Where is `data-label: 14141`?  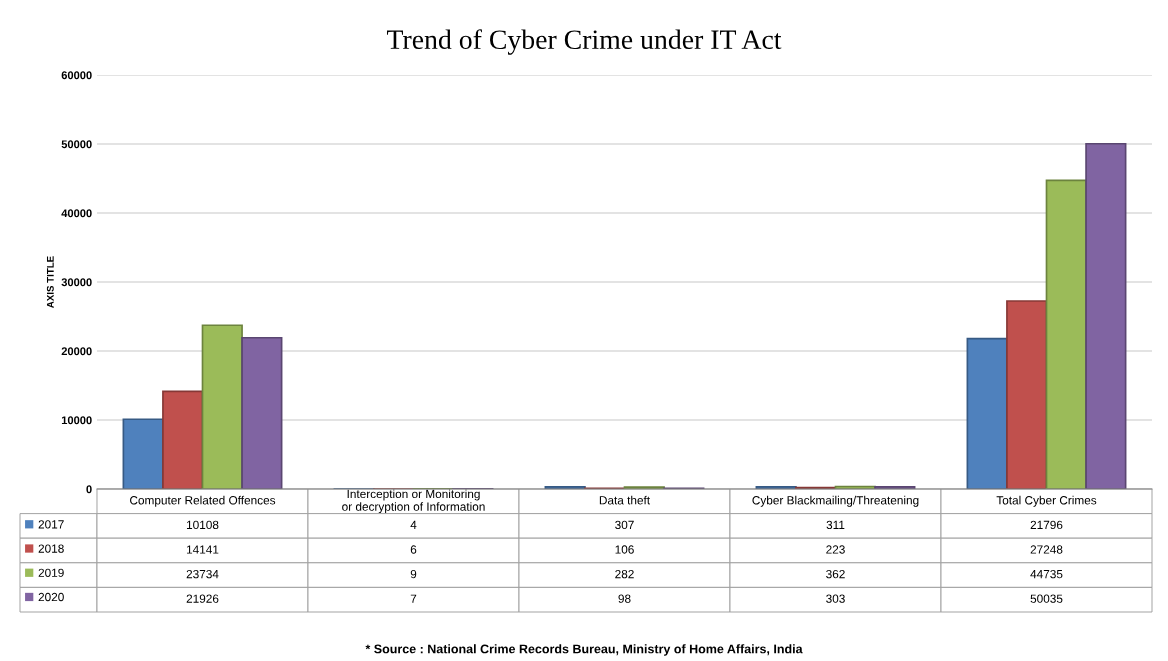 data-label: 14141 is located at coordinates (202, 549).